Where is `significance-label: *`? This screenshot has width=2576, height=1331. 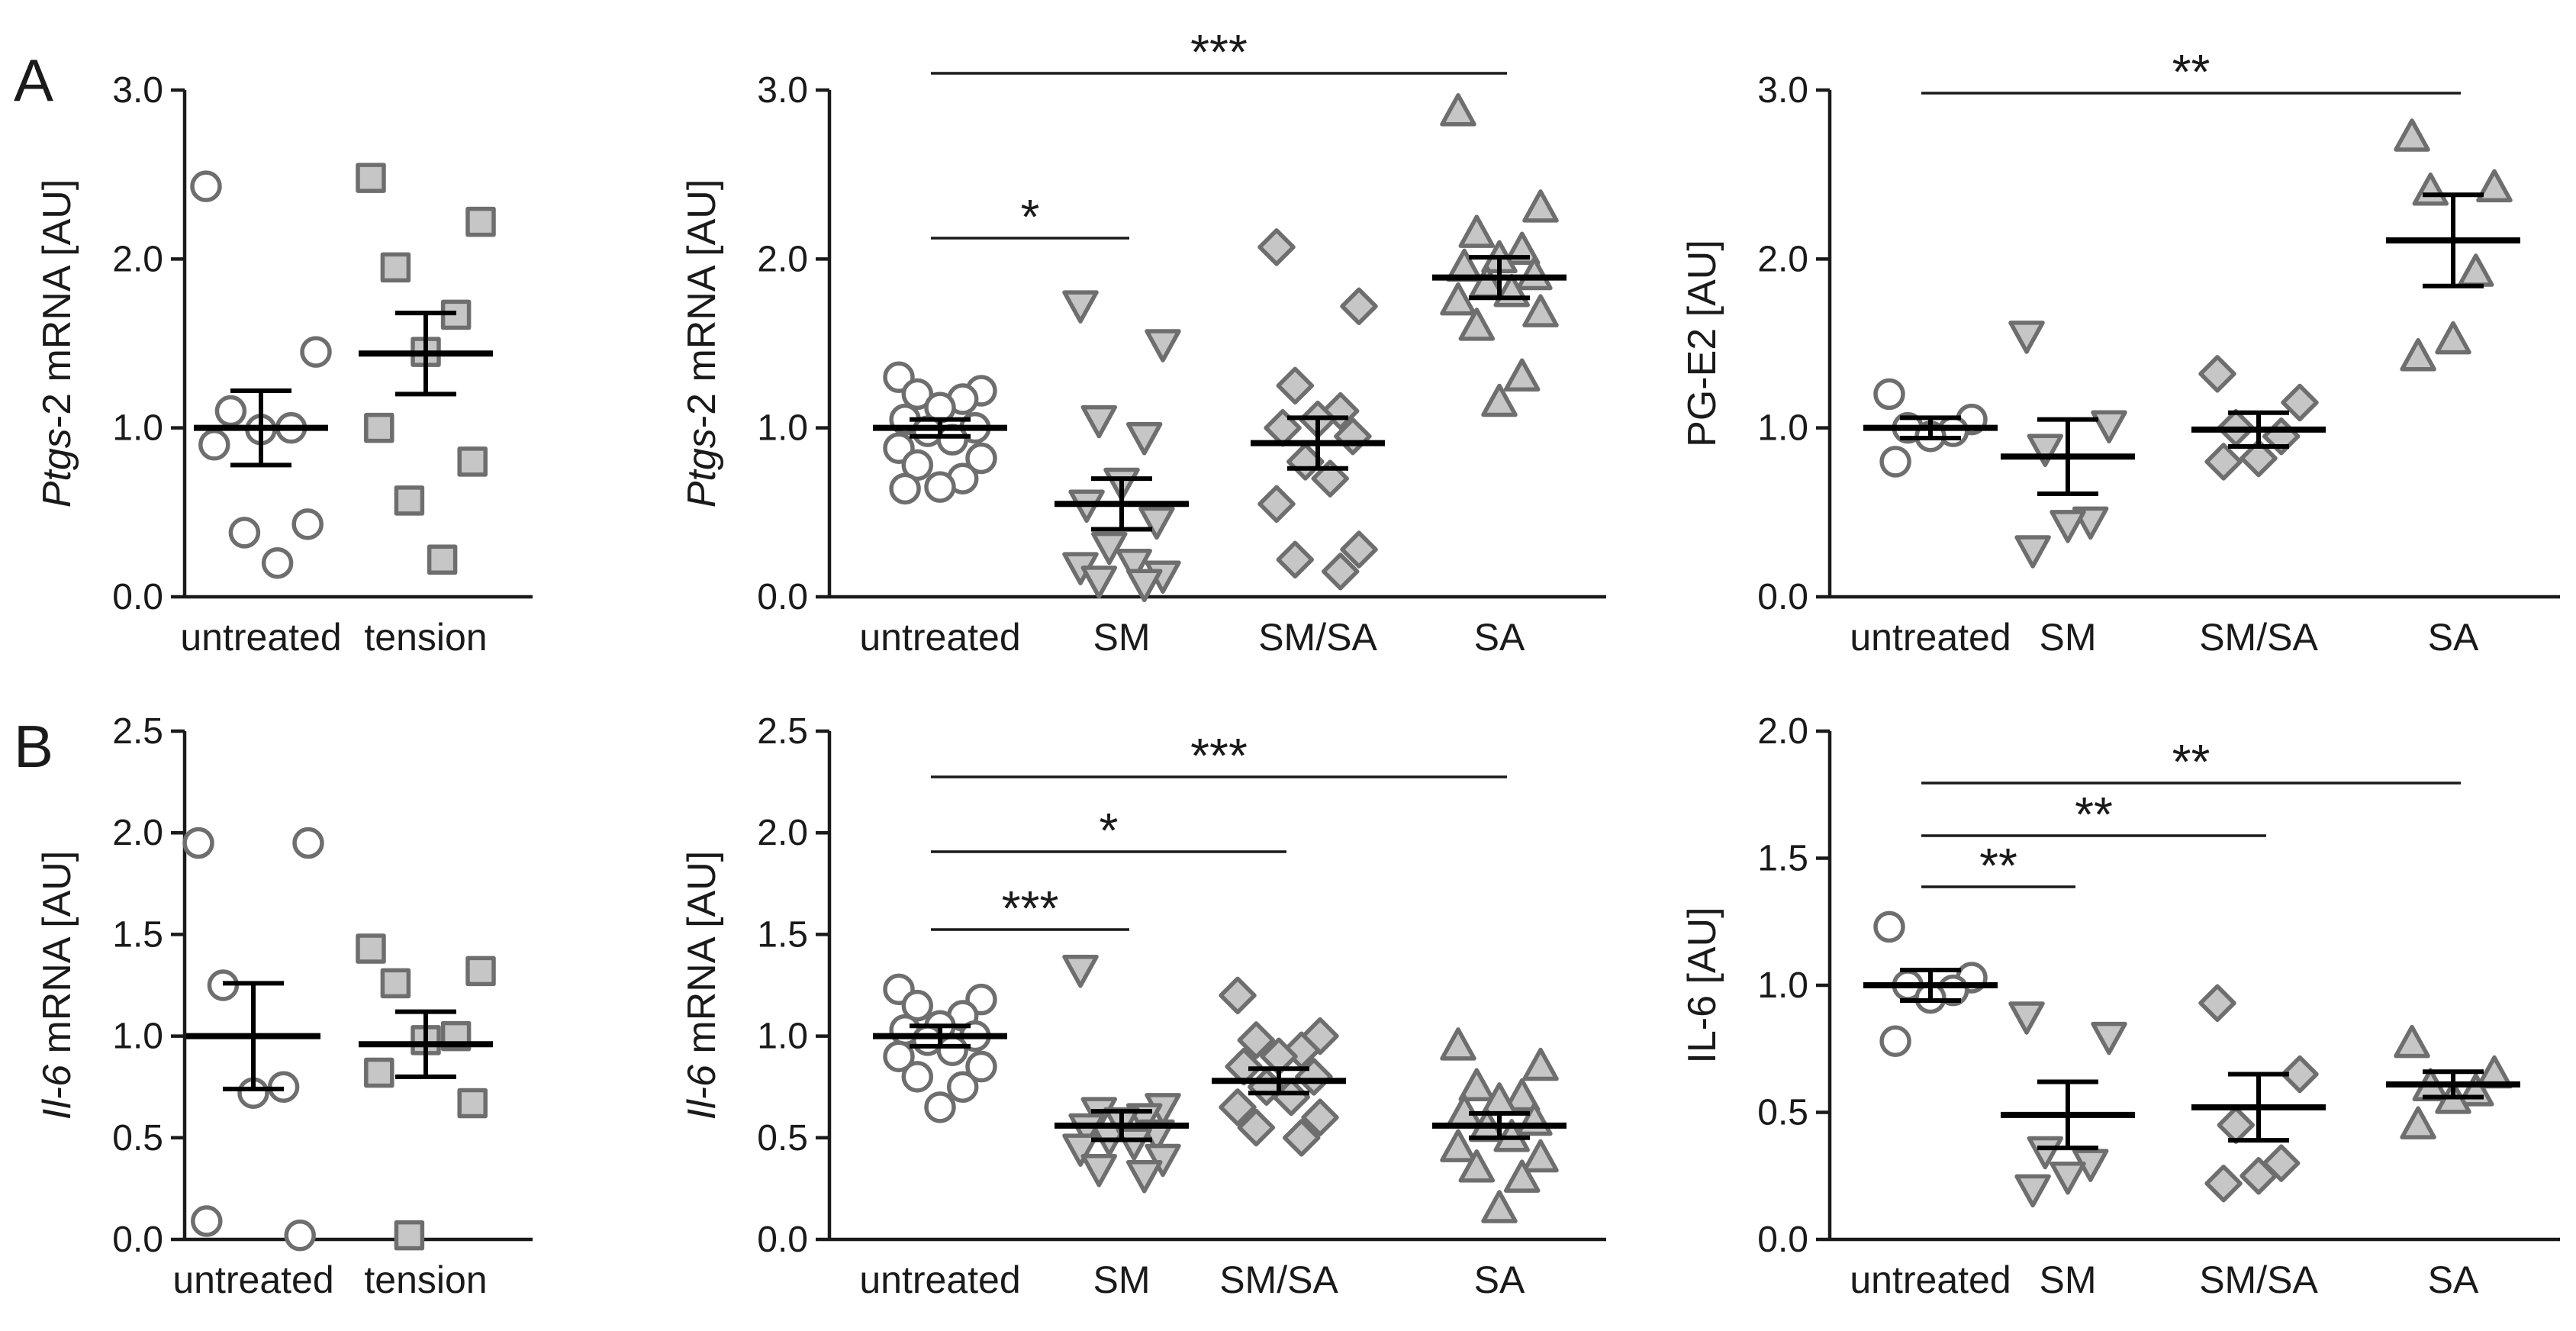
significance-label: * is located at coordinates (1030, 216).